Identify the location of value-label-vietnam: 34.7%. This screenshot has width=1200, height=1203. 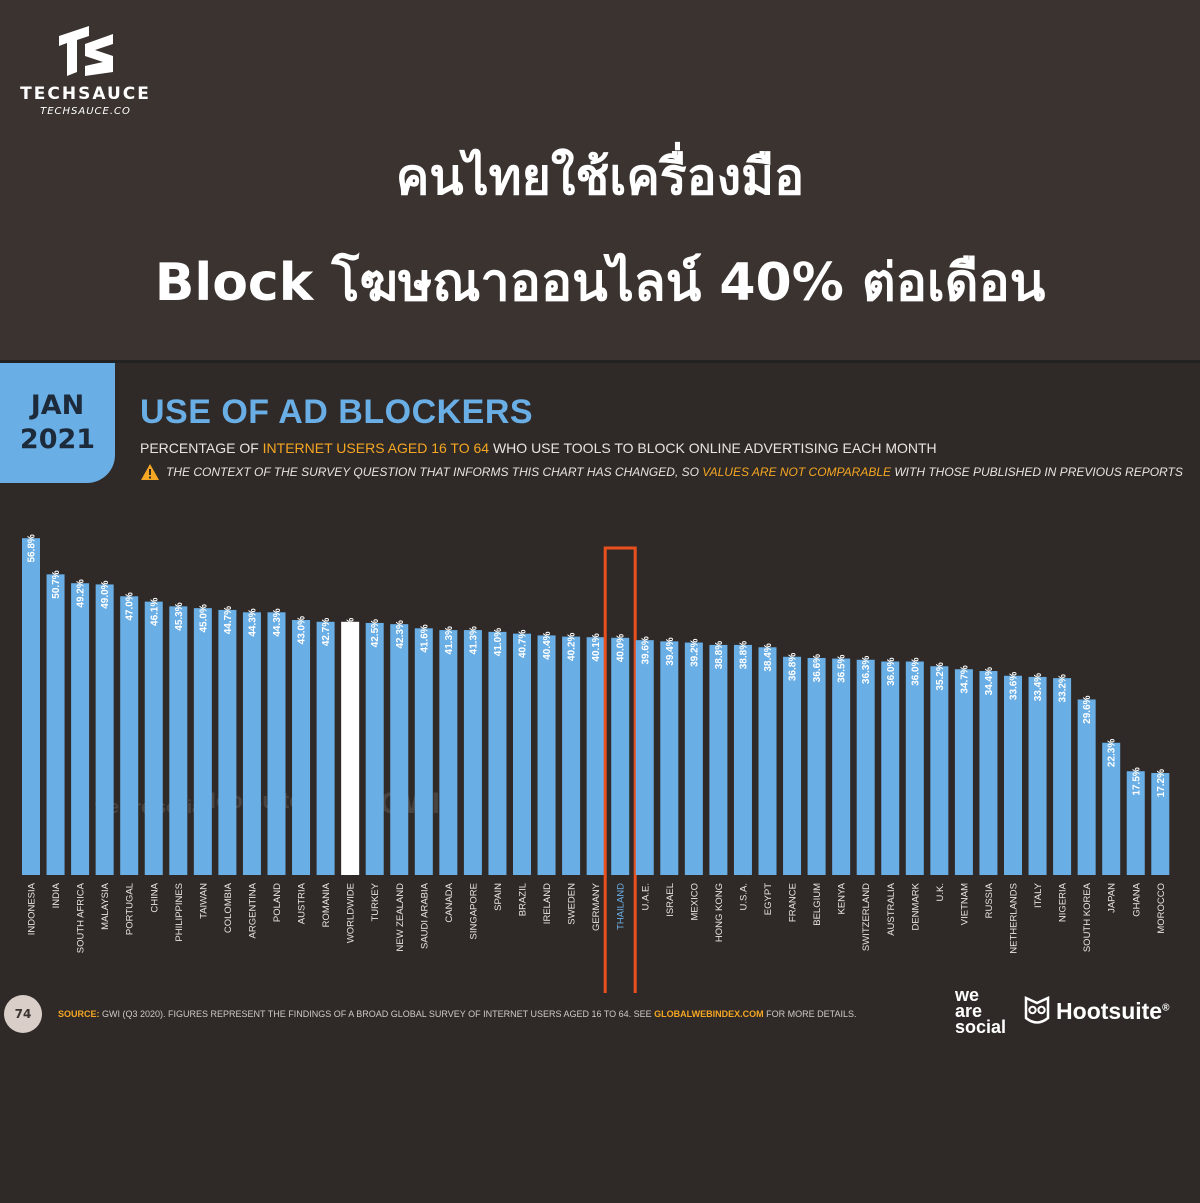
(964, 679).